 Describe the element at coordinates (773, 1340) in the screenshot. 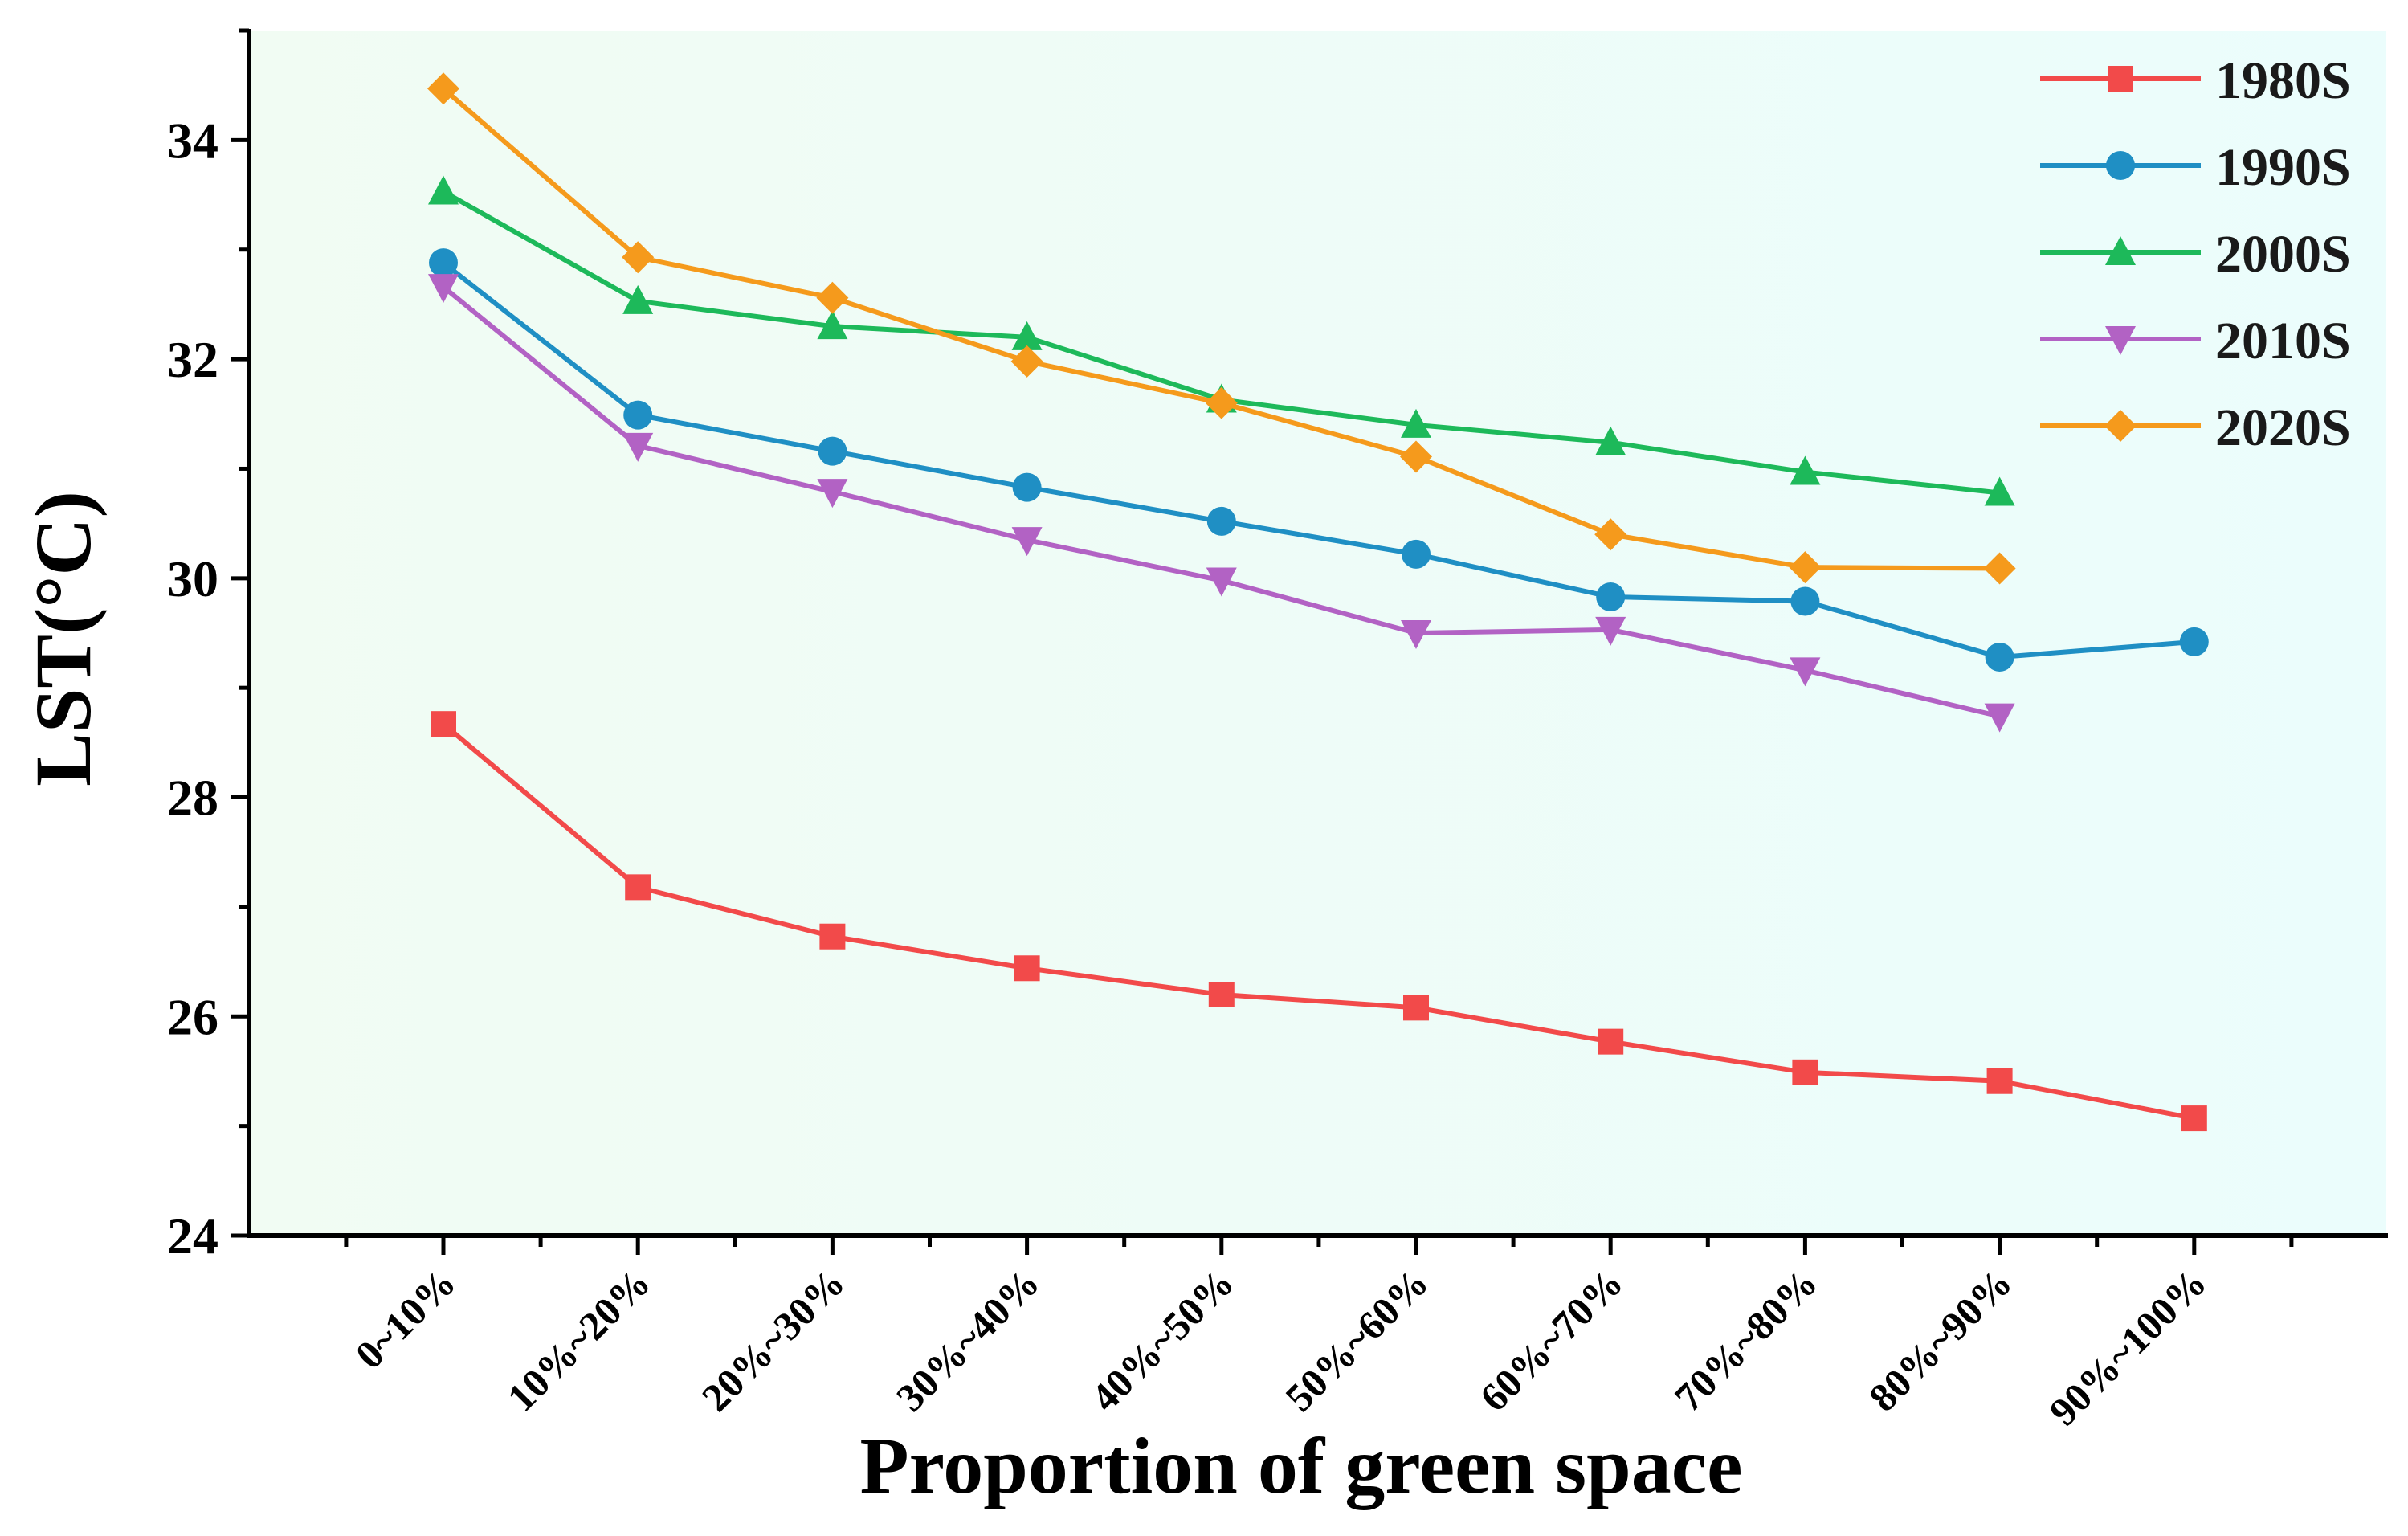

I see `x-tick-label: 20%~30%` at that location.